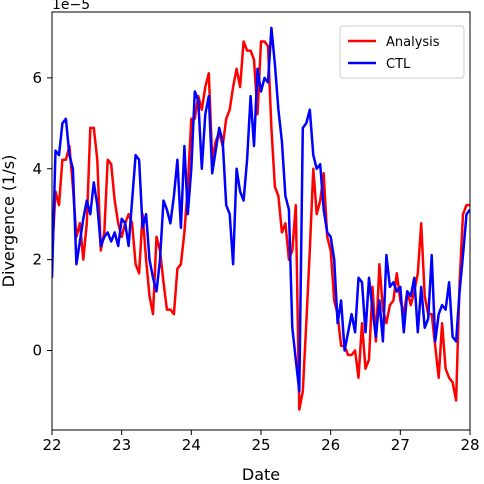  I want to click on x-tick-label: 28, so click(469, 445).